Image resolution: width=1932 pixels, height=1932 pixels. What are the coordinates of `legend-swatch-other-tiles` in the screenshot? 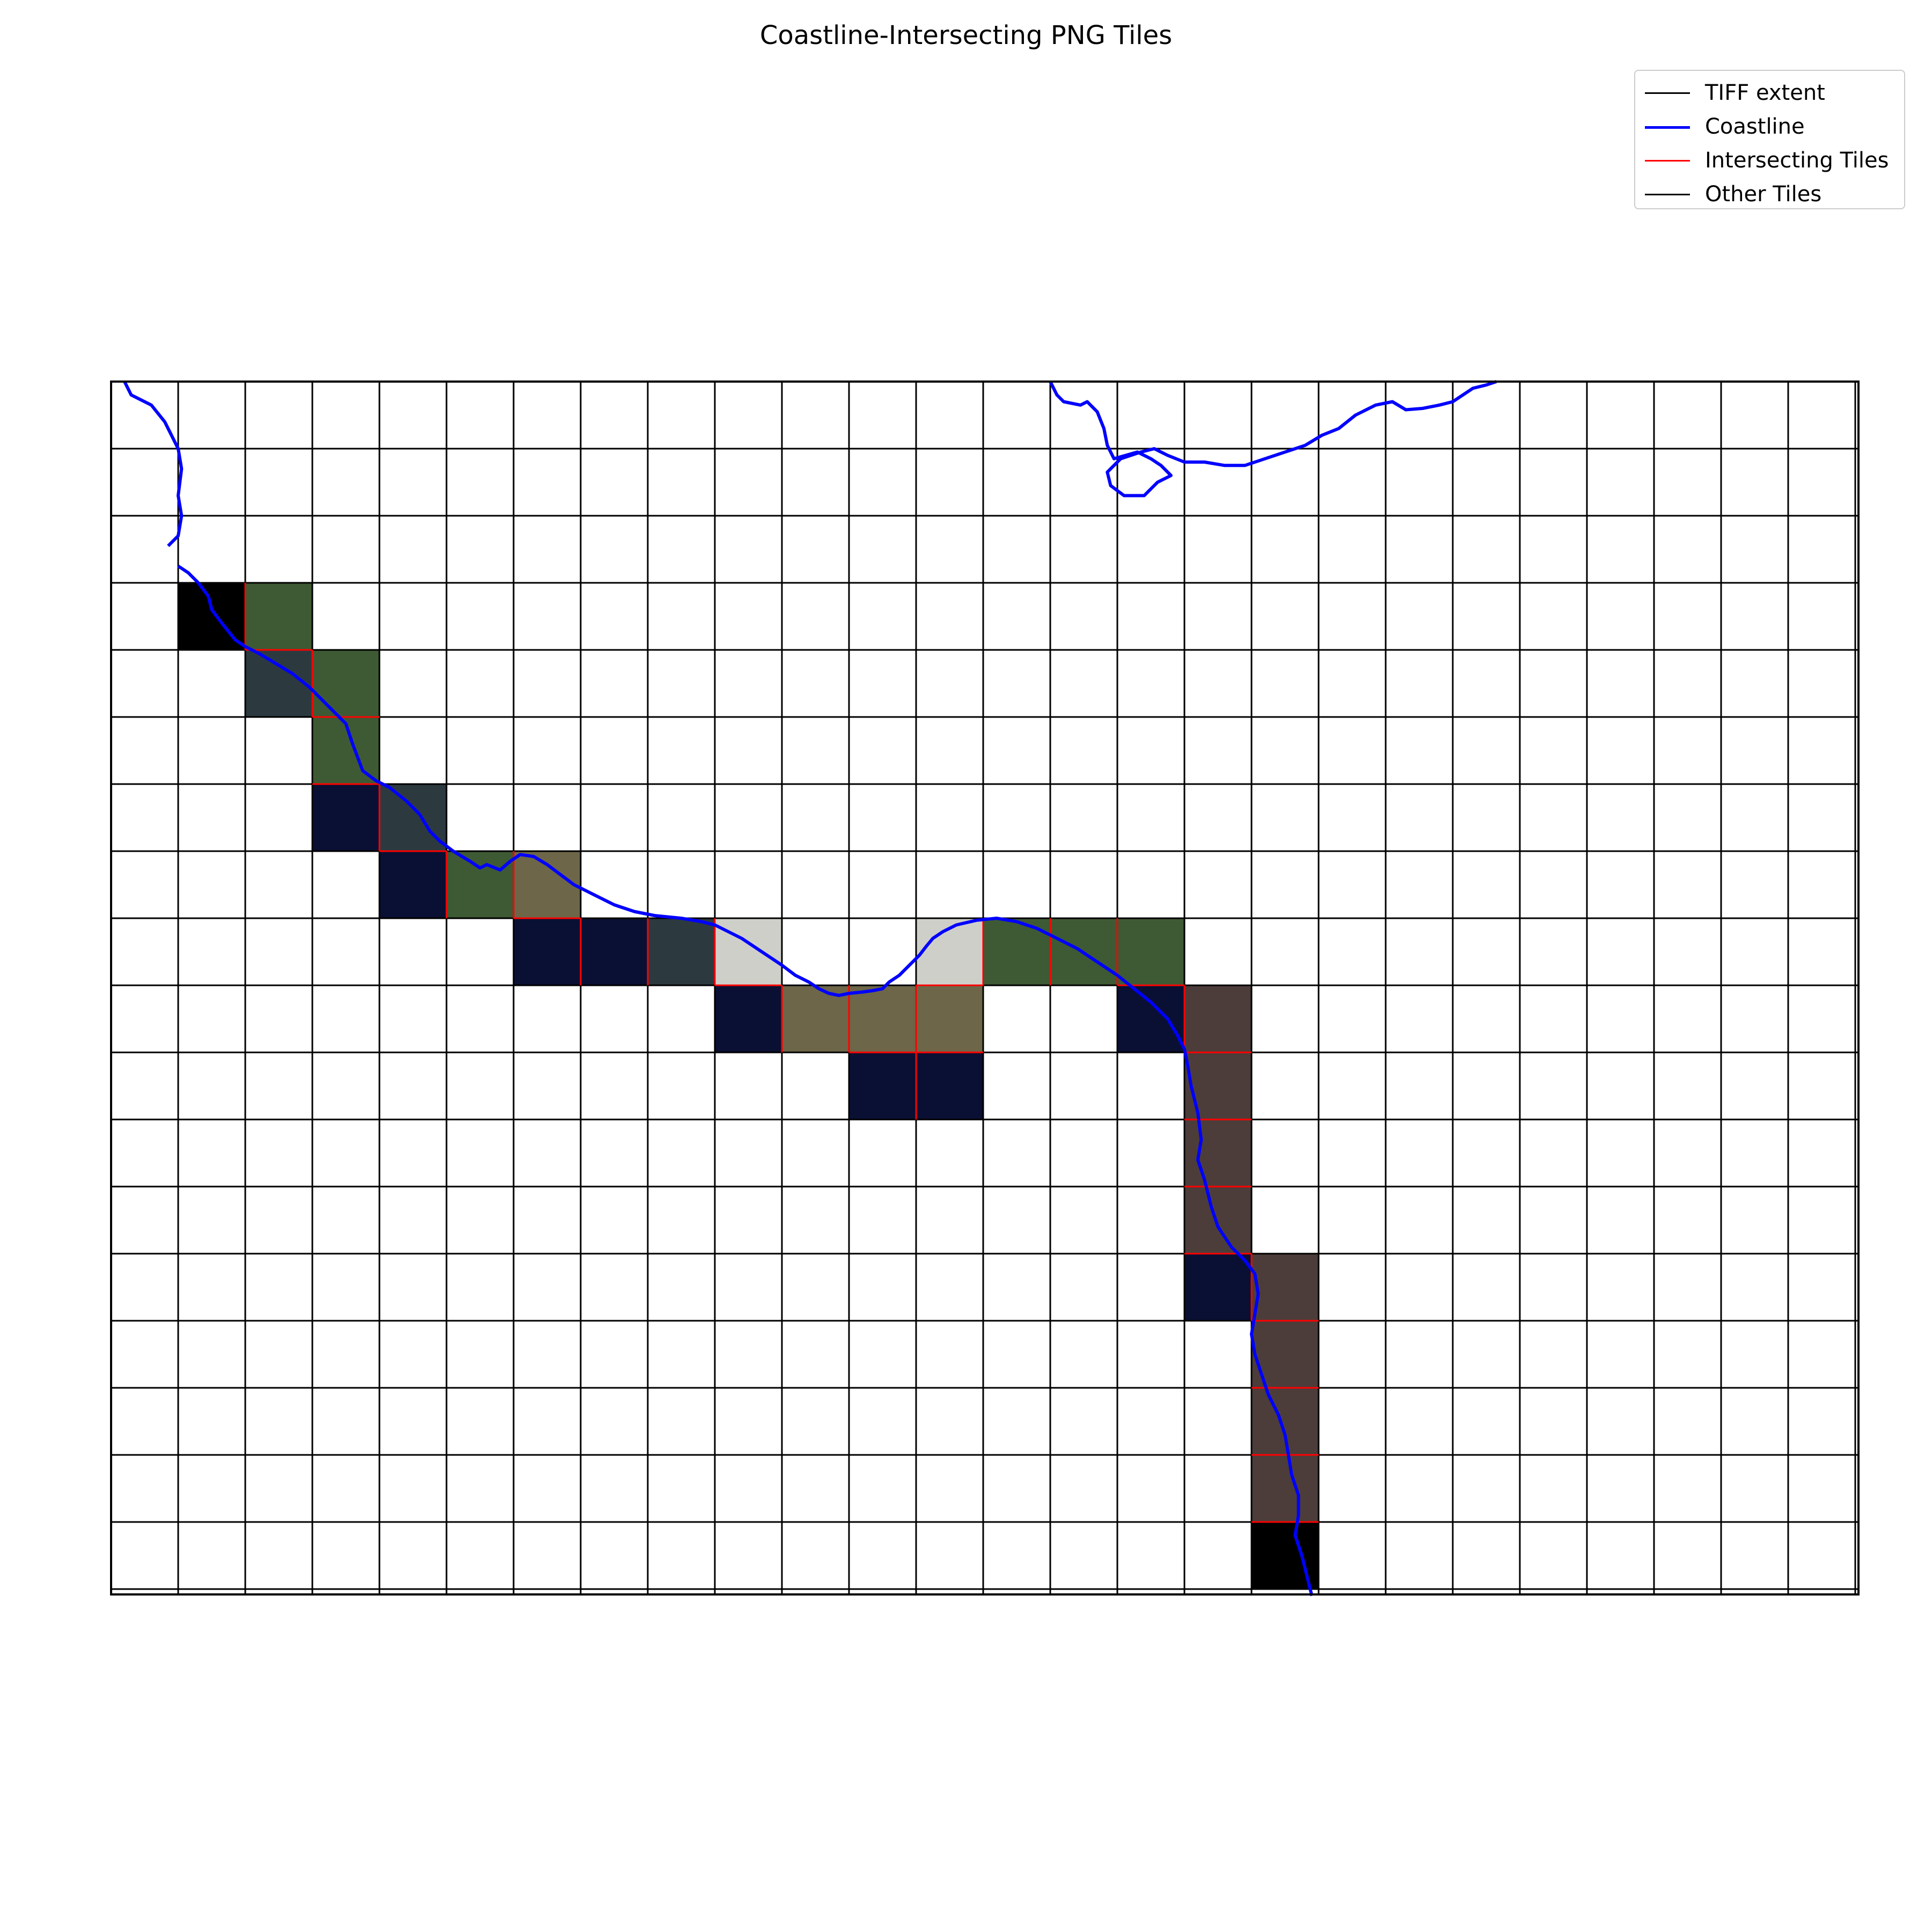 It's located at (1667, 194).